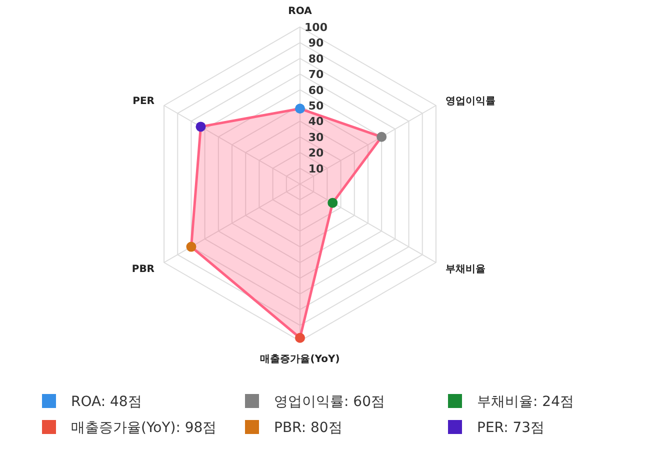 The width and height of the screenshot is (650, 450). Describe the element at coordinates (465, 269) in the screenshot. I see `spoke-label: 부채비율` at that location.